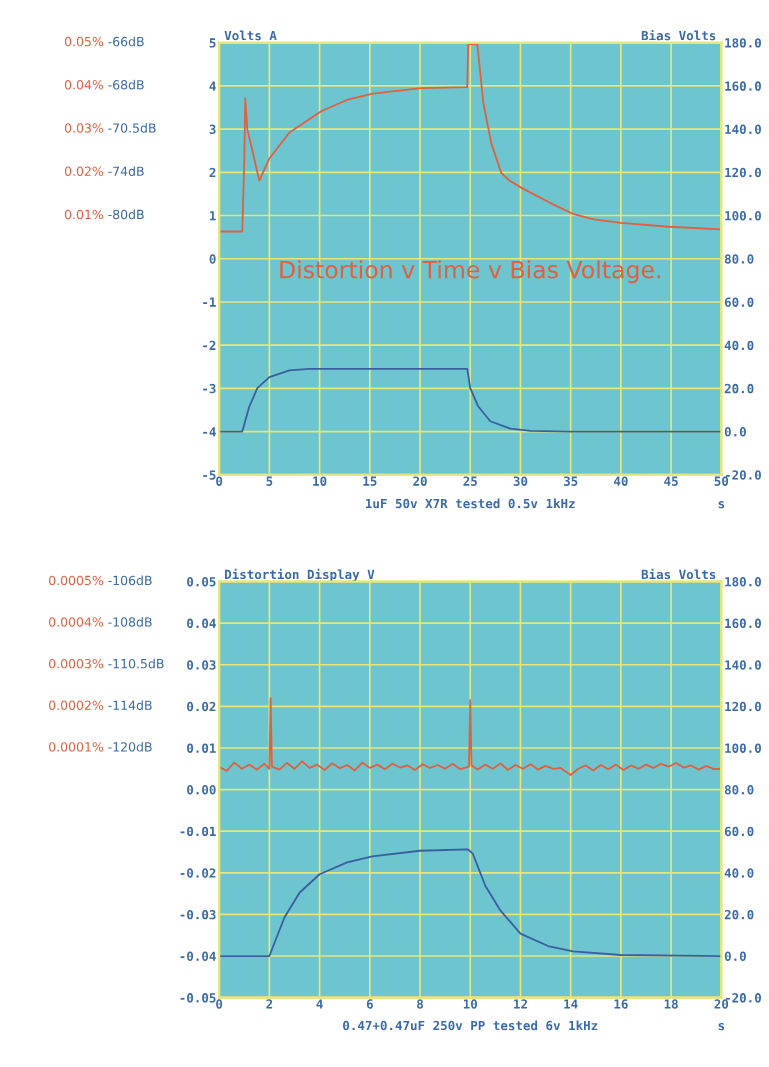  I want to click on text: 0.05%, so click(84, 41).